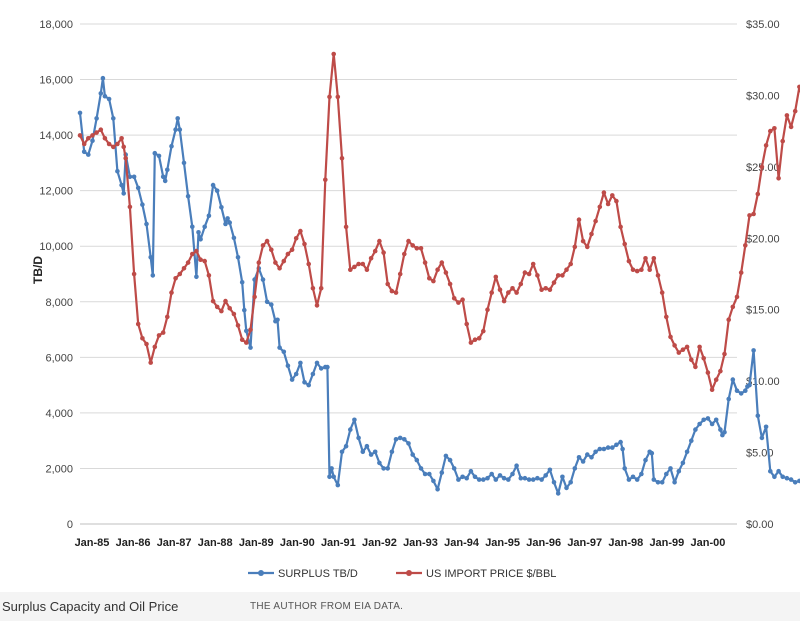 The width and height of the screenshot is (800, 621). Describe the element at coordinates (760, 525) in the screenshot. I see `right-tick-label: $0.00` at that location.